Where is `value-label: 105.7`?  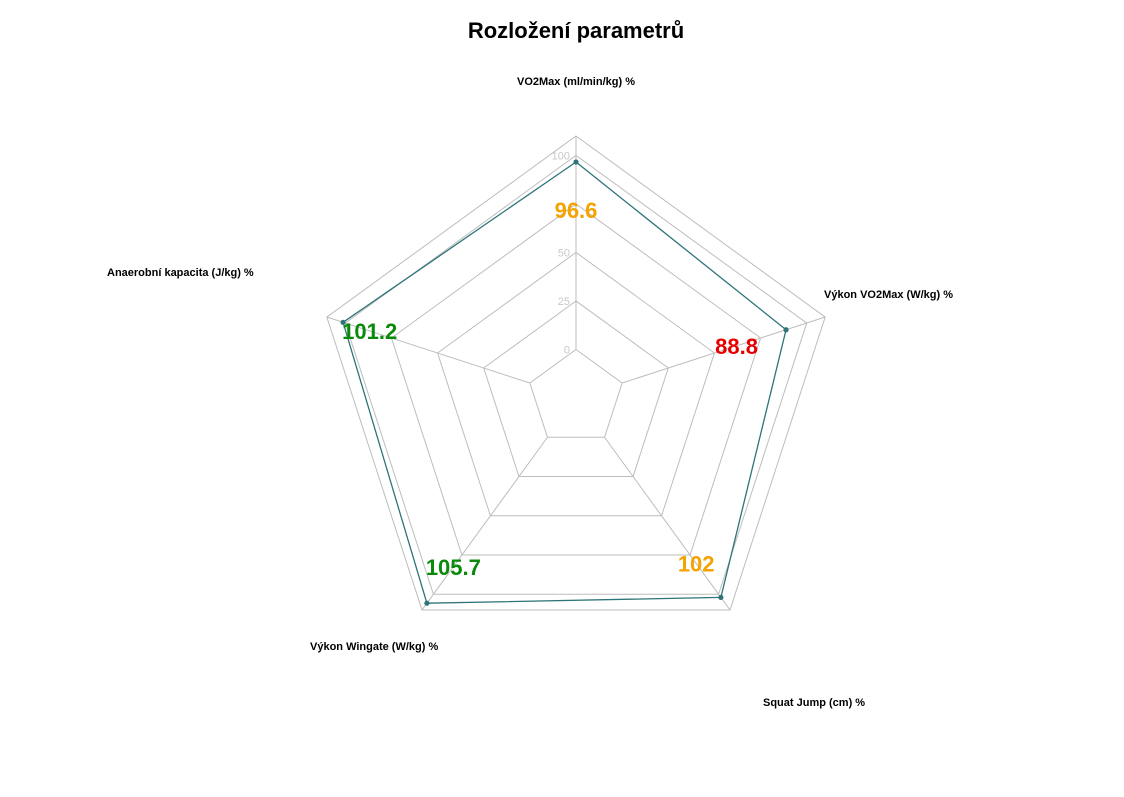 value-label: 105.7 is located at coordinates (453, 567).